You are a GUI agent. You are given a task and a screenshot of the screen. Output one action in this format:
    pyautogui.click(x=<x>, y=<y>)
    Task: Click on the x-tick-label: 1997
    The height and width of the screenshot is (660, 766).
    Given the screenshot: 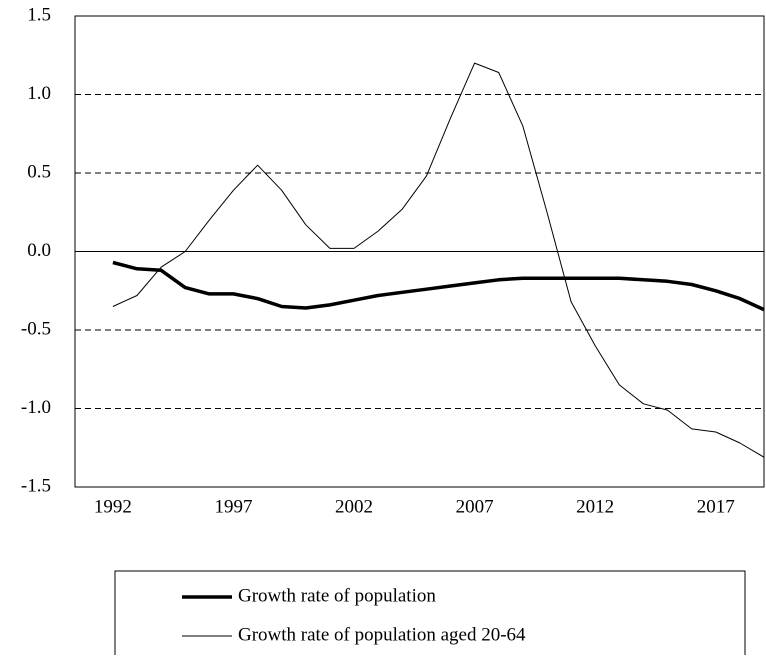 What is the action you would take?
    pyautogui.click(x=233, y=506)
    